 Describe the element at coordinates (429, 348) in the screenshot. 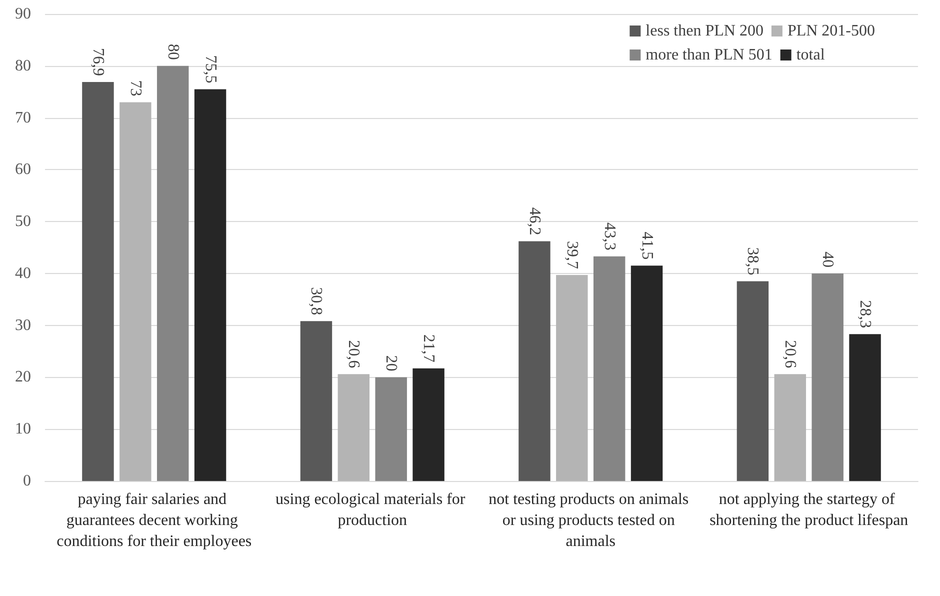

I see `data-label: 21,7` at that location.